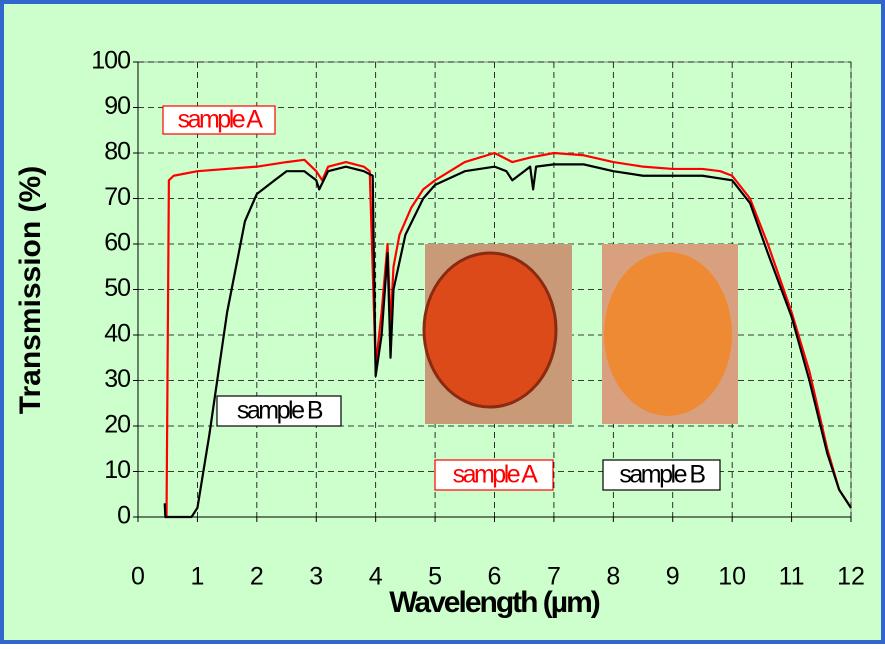 Image resolution: width=885 pixels, height=649 pixels. Describe the element at coordinates (117, 379) in the screenshot. I see `y-tick-label: 30` at that location.